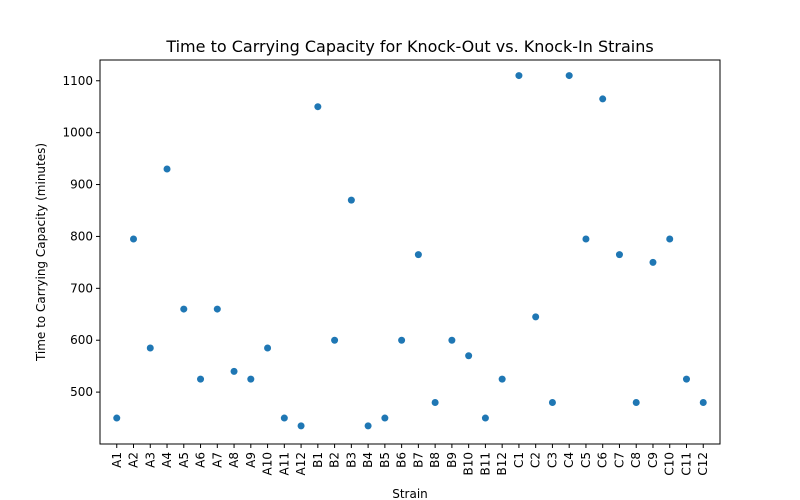 The width and height of the screenshot is (800, 500). What do you see at coordinates (234, 460) in the screenshot?
I see `x-tick-label: A8` at bounding box center [234, 460].